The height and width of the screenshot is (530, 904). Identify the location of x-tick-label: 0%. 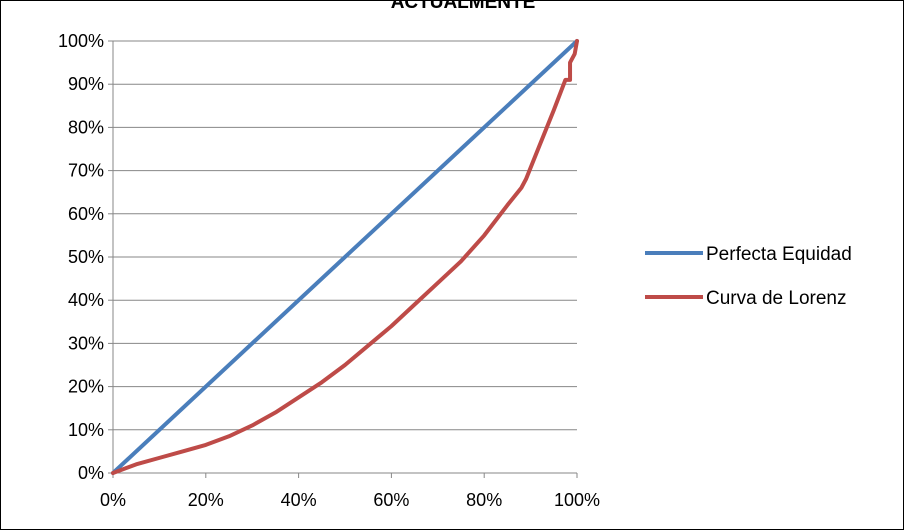
(113, 500).